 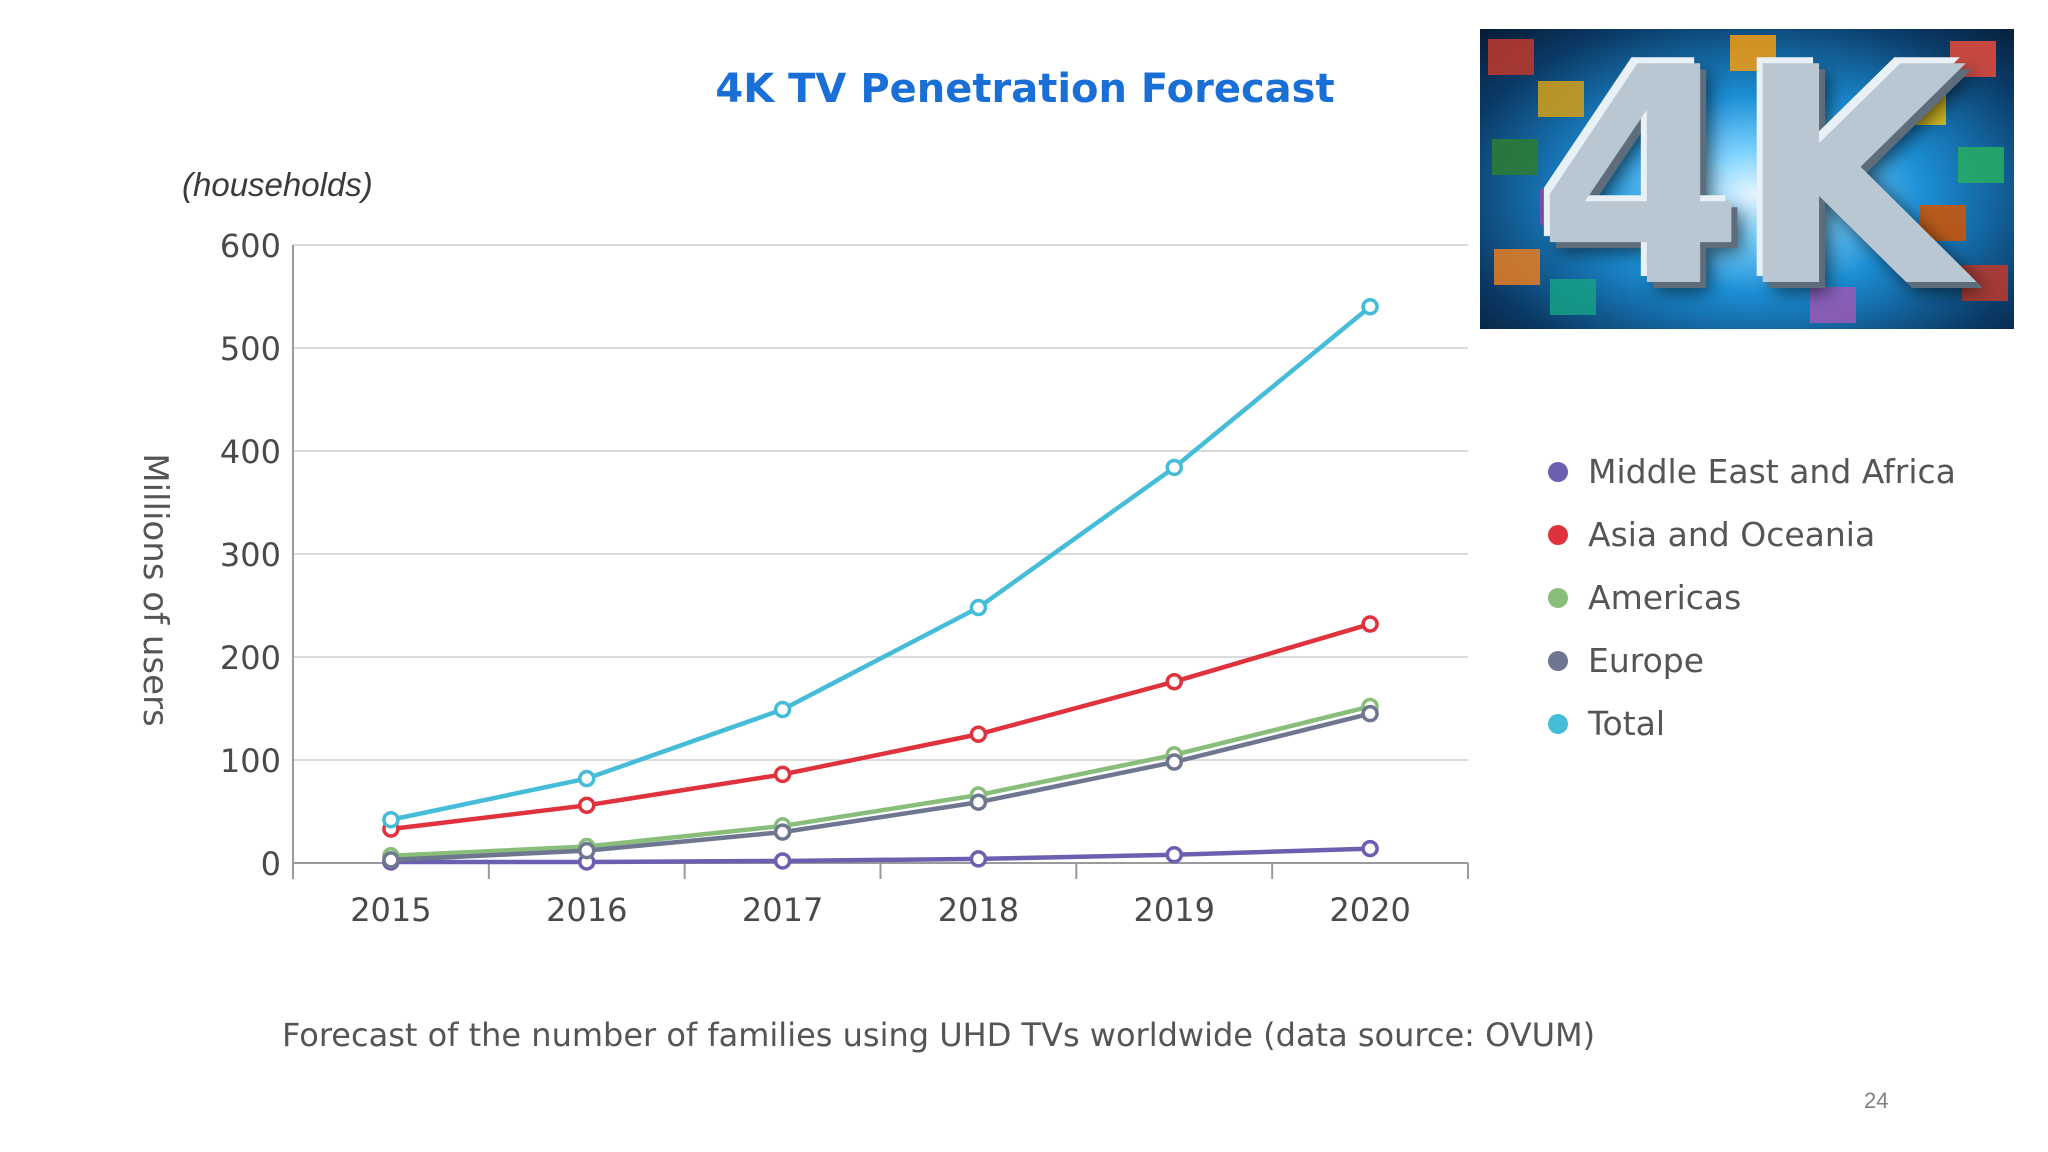 What do you see at coordinates (1752, 660) in the screenshot?
I see `legend-item: Europe` at bounding box center [1752, 660].